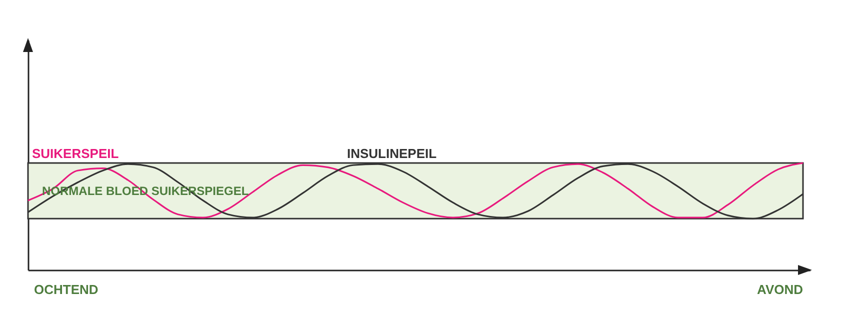 The height and width of the screenshot is (330, 865). I want to click on text: AVOND, so click(780, 289).